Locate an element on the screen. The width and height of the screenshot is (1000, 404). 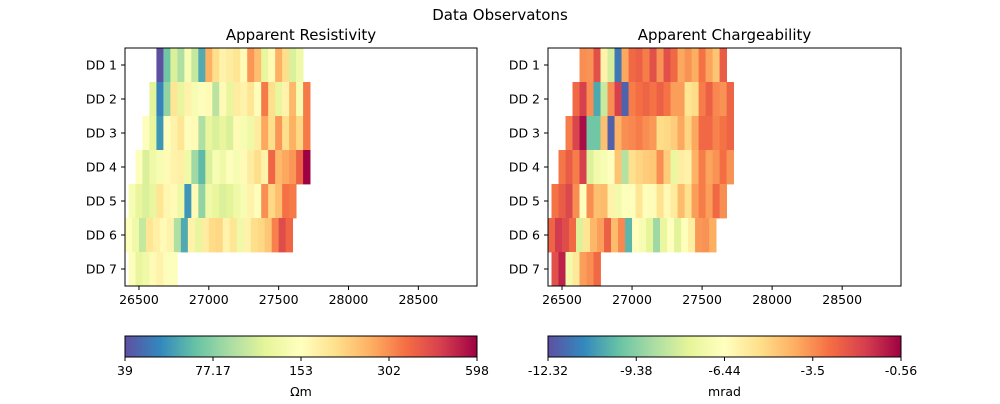
chargeability-xtick-label: 27500 is located at coordinates (702, 299).